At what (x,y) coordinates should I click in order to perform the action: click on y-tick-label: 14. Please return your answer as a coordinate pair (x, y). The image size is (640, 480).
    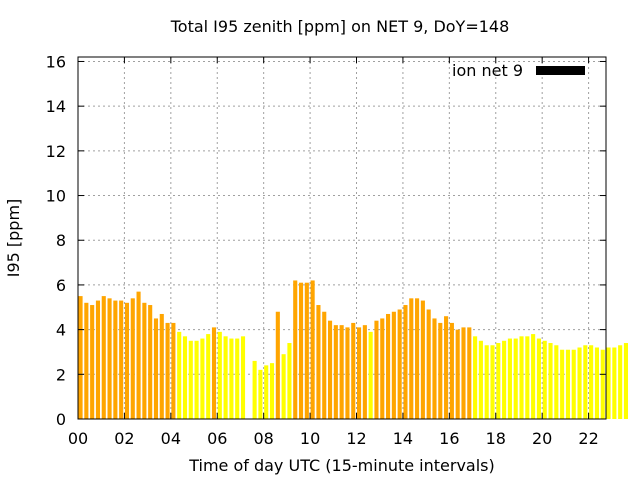
    Looking at the image, I should click on (56, 106).